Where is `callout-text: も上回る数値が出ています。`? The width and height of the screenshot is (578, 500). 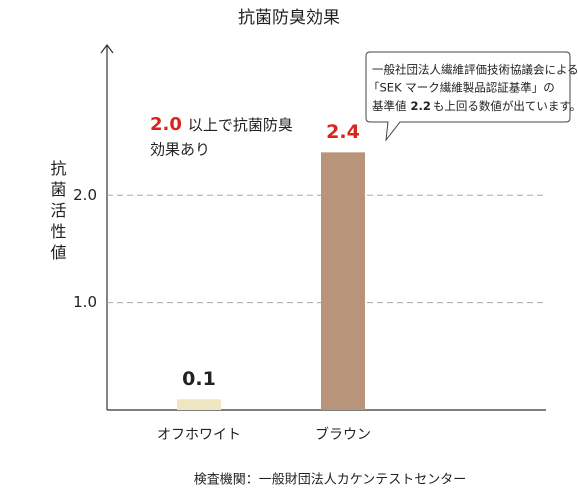
callout-text: も上回る数値が出ています。 is located at coordinates (505, 106).